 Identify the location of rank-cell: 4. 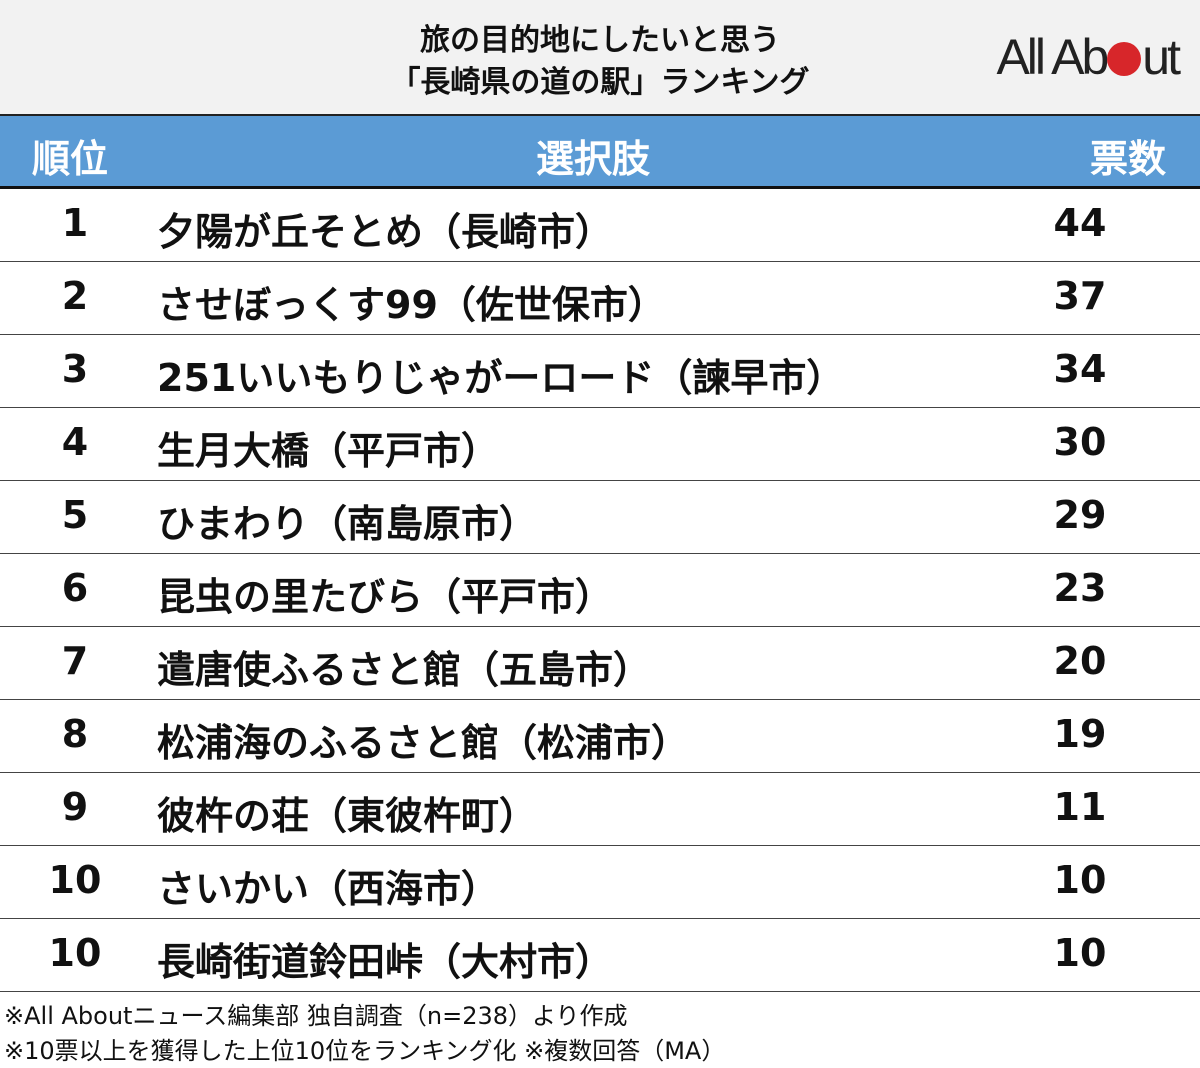
(75, 442).